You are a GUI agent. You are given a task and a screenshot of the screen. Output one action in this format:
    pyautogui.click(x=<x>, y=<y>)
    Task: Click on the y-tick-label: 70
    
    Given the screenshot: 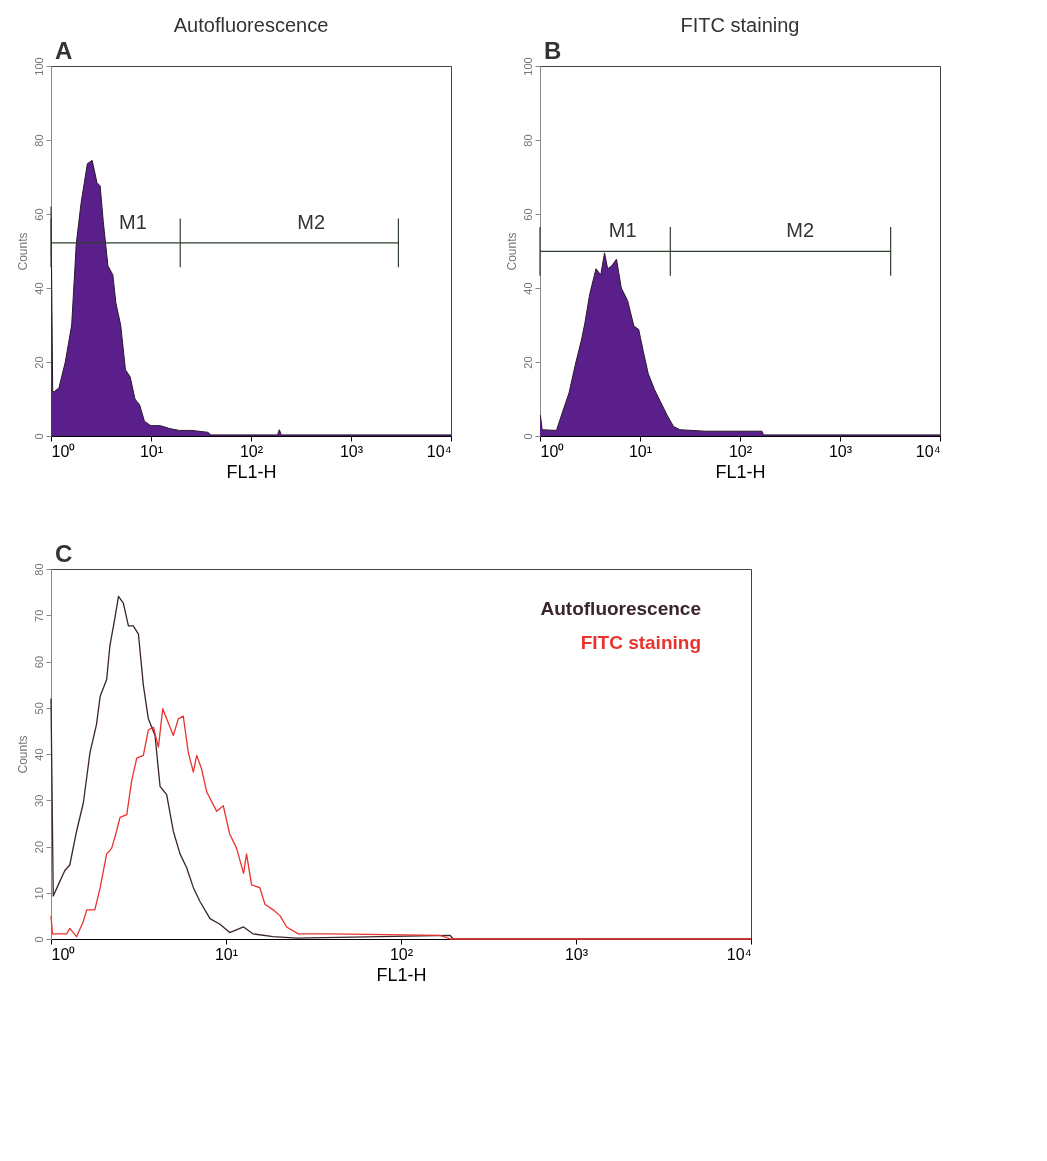 What is the action you would take?
    pyautogui.click(x=38, y=615)
    